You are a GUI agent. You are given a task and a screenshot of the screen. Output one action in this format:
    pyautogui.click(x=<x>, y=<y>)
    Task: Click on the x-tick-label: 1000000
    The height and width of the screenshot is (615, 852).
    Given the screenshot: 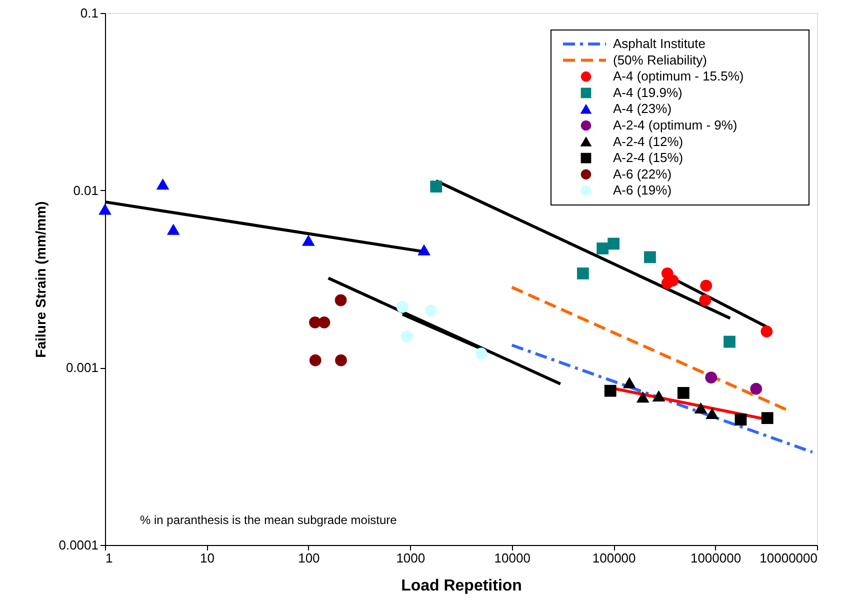 What is the action you would take?
    pyautogui.click(x=716, y=558)
    